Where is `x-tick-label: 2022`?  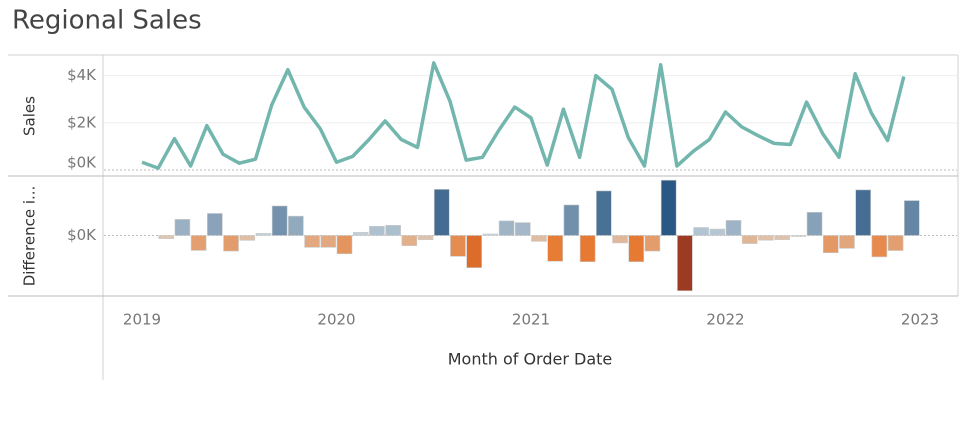 x-tick-label: 2022 is located at coordinates (725, 320).